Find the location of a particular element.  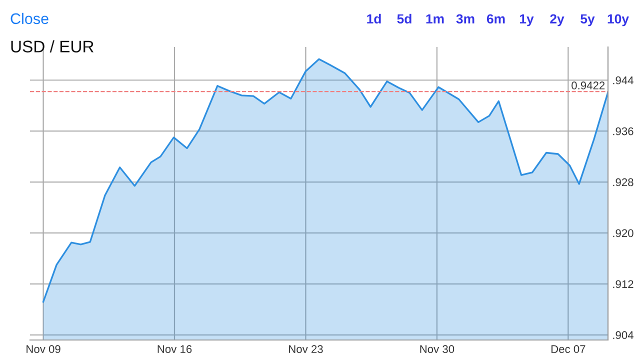

y-tick-label: .944 is located at coordinates (623, 80).